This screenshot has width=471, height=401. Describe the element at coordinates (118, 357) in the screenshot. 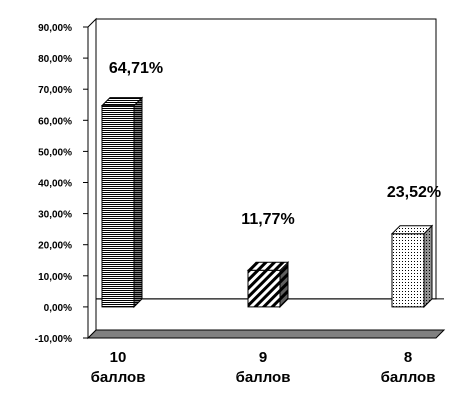

I see `category-label: 10` at that location.